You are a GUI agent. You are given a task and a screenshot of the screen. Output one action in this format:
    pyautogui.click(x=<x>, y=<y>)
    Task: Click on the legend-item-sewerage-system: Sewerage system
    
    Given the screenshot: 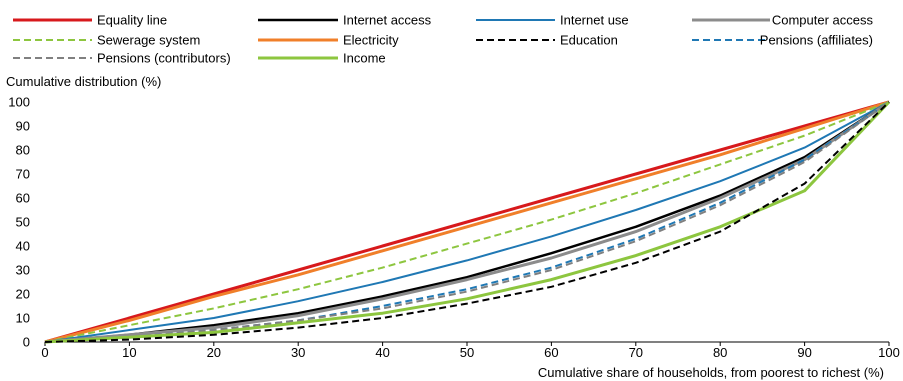 What is the action you would take?
    pyautogui.click(x=106, y=40)
    